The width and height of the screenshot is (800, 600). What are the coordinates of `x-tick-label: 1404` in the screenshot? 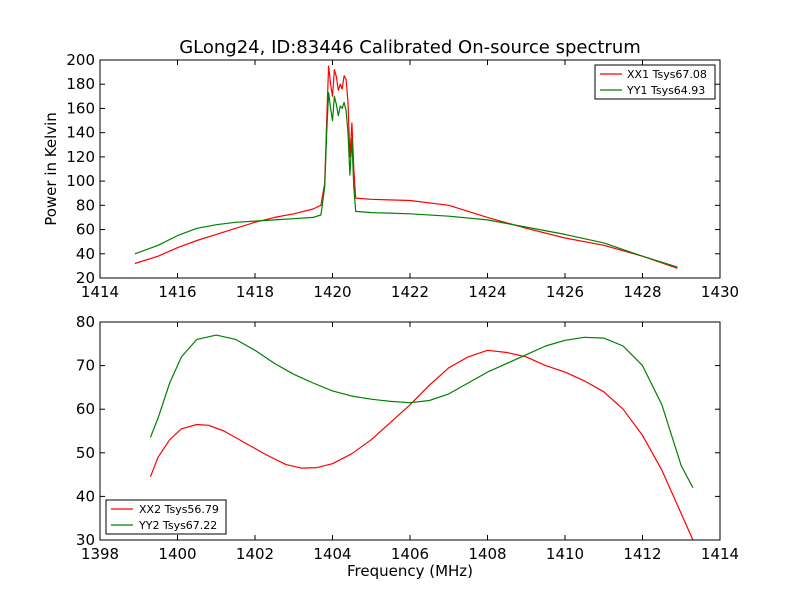 It's located at (332, 554).